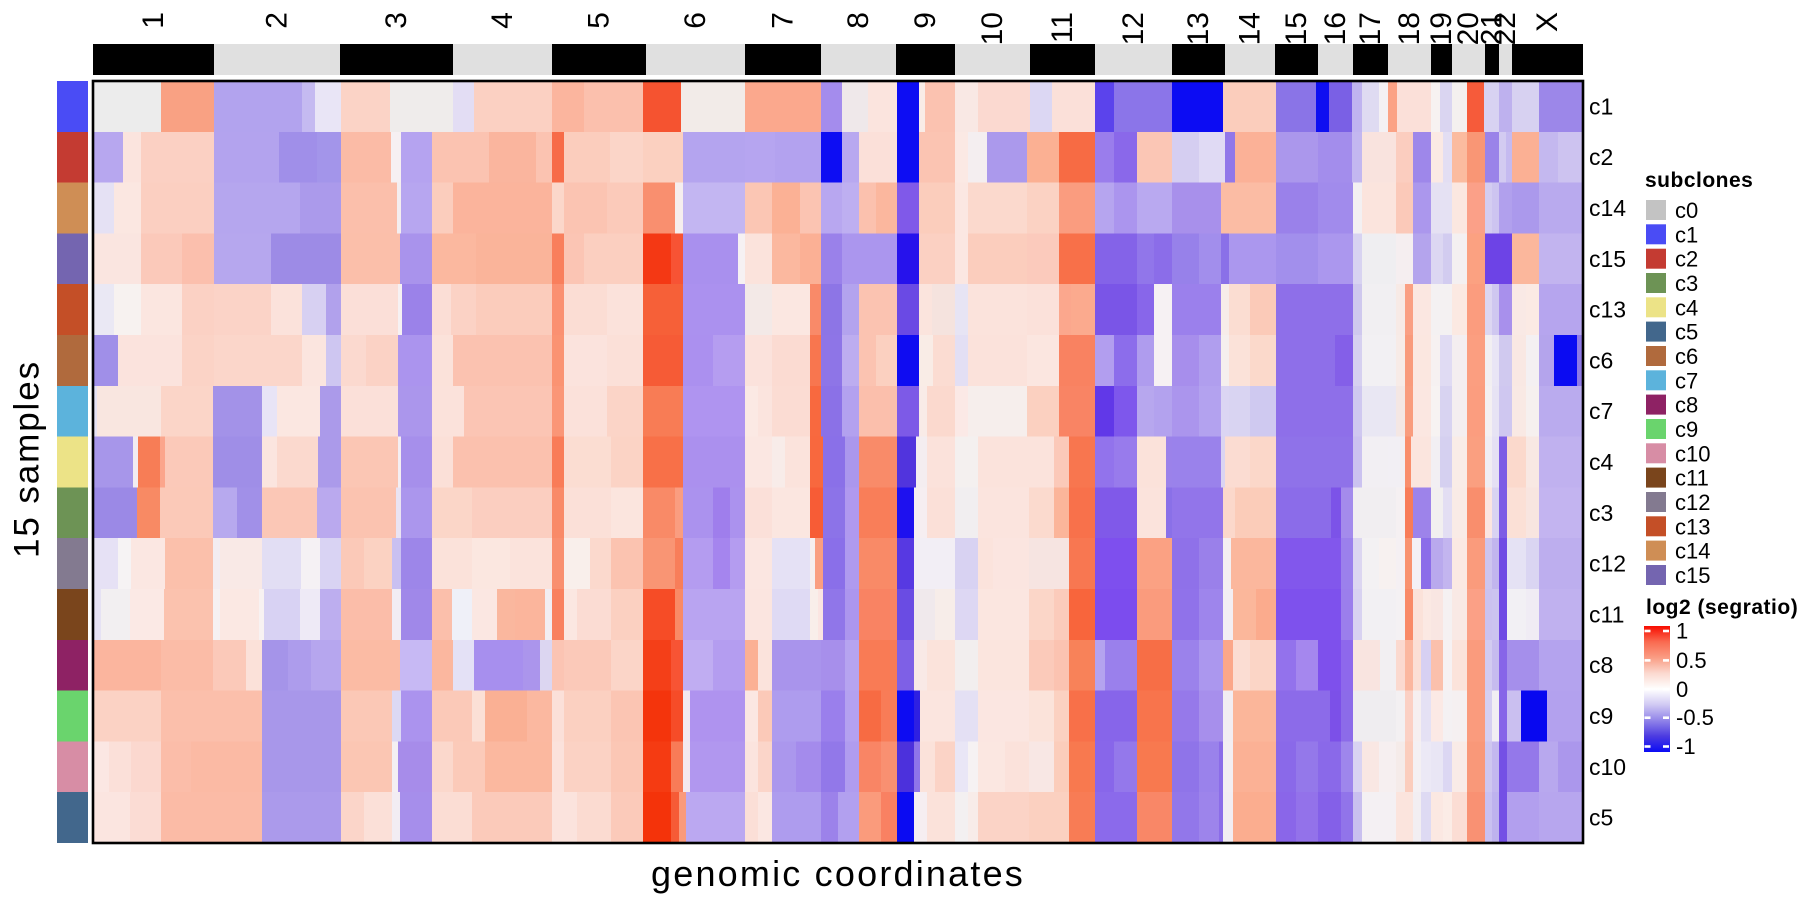  What do you see at coordinates (783, 20) in the screenshot?
I see `svg-text: 7` at bounding box center [783, 20].